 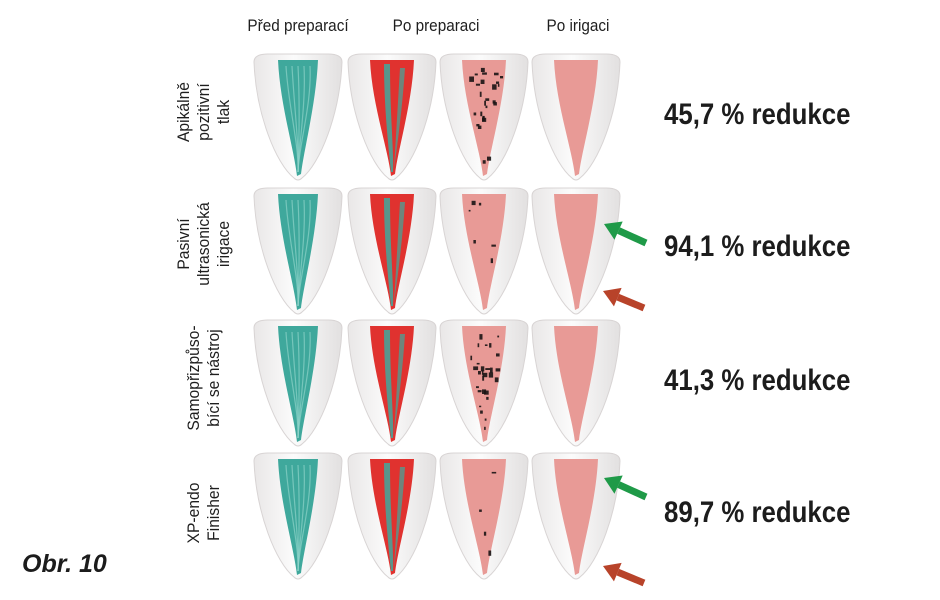 I want to click on tooth-apical-positive-pressure-after-irrigation, so click(x=484, y=117).